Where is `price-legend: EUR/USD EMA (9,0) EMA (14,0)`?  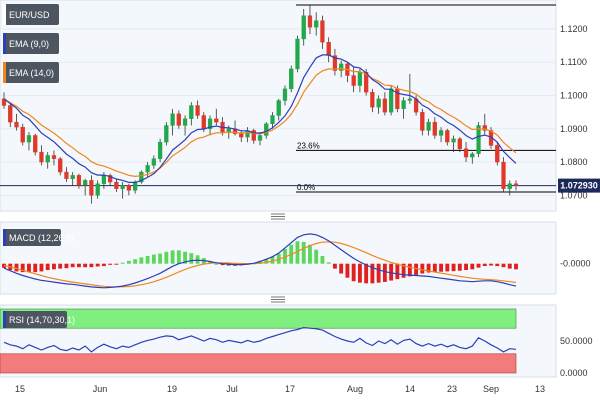 price-legend: EUR/USD EMA (9,0) EMA (14,0) is located at coordinates (31, 43).